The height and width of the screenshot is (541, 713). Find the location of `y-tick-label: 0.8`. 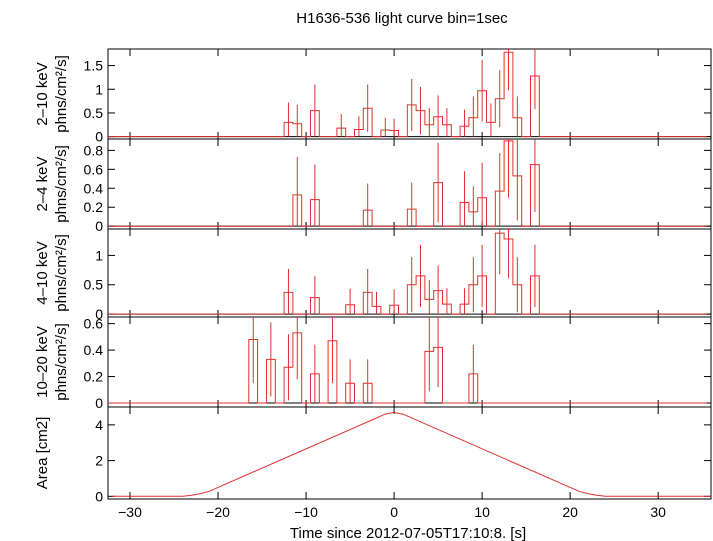

y-tick-label: 0.8 is located at coordinates (94, 150).